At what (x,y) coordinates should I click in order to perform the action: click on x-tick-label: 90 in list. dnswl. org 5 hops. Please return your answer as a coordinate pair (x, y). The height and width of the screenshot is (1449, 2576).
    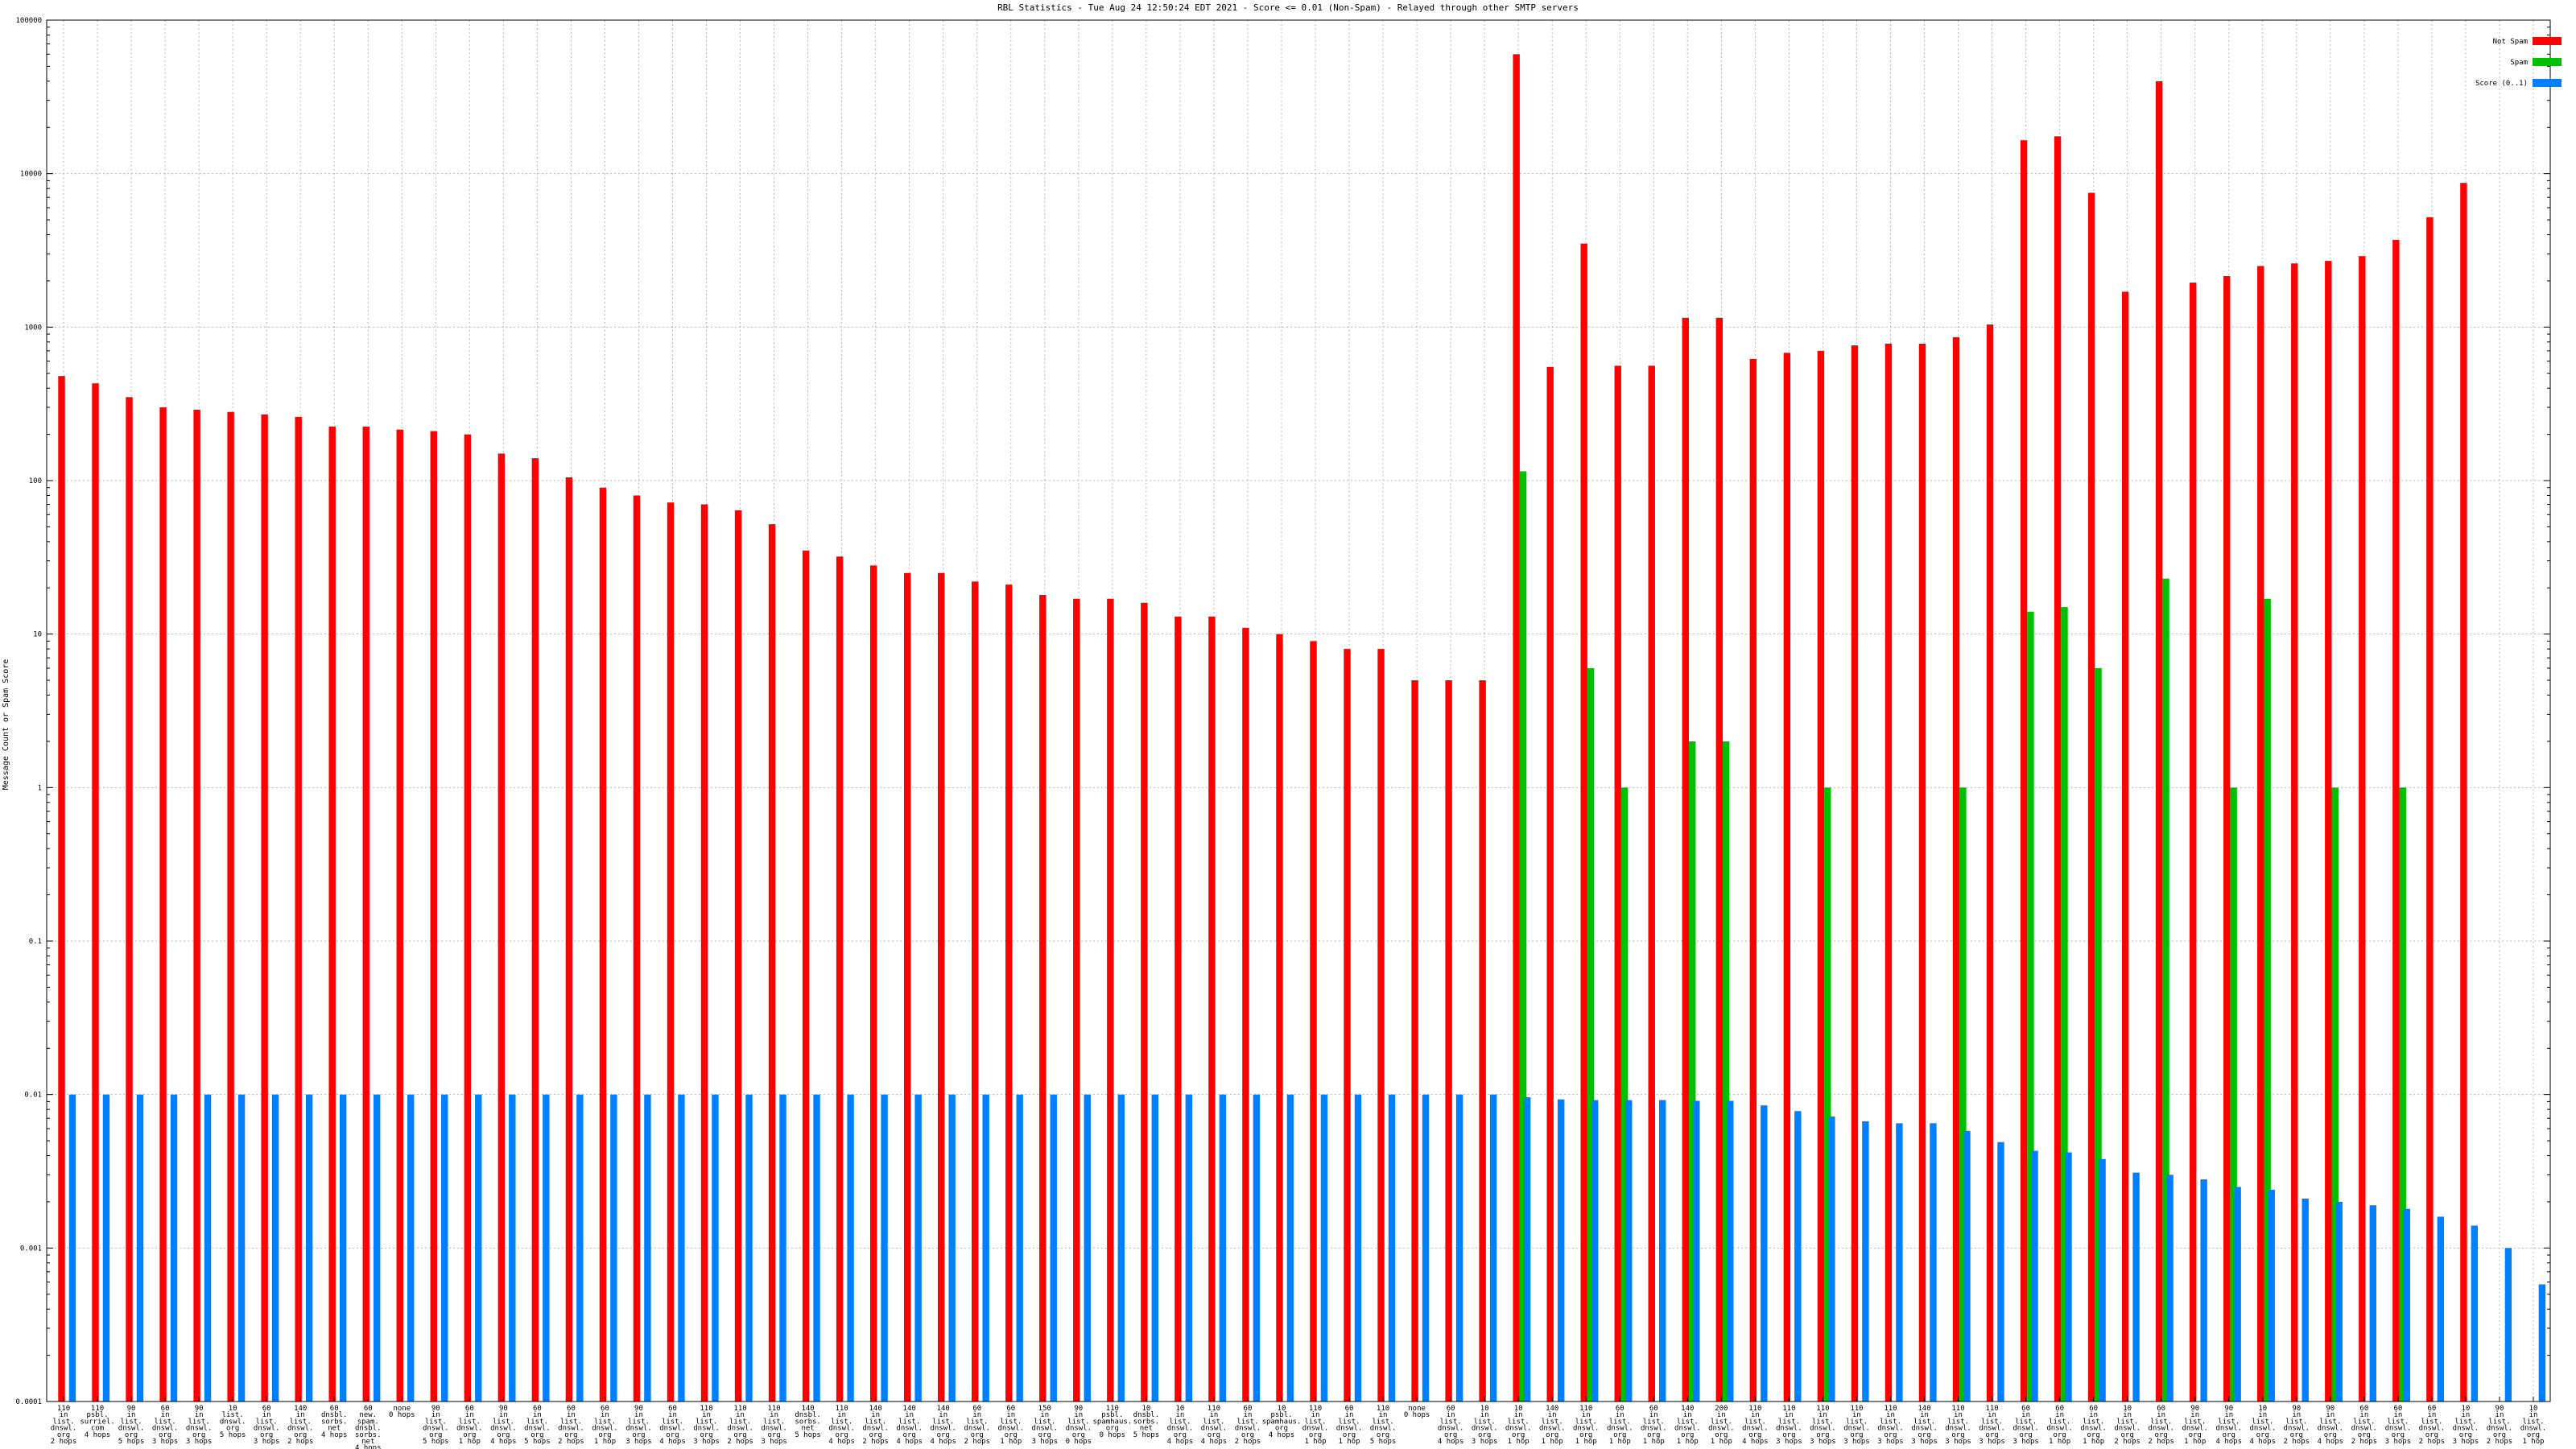
    Looking at the image, I should click on (436, 1425).